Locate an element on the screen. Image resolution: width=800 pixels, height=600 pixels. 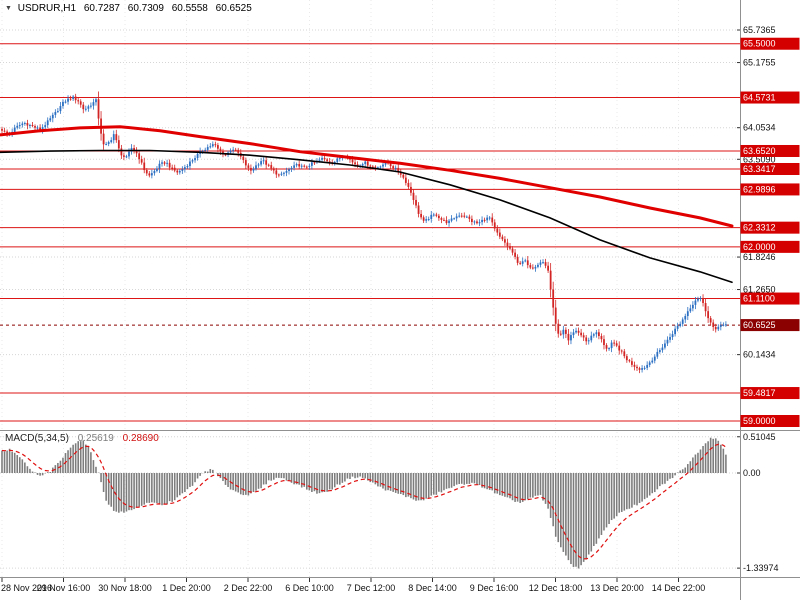
macd-main-value: 0.25619 is located at coordinates (95, 438).